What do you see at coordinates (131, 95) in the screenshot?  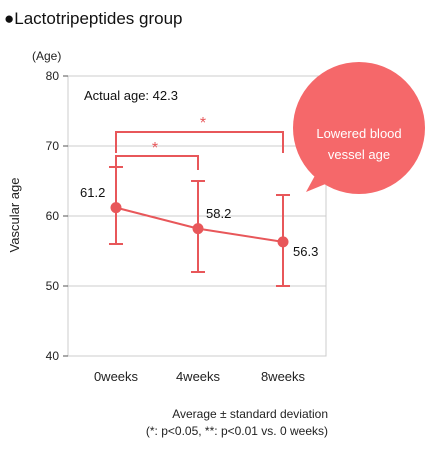 I see `actual-age-annotation: Actual age: 42.3` at bounding box center [131, 95].